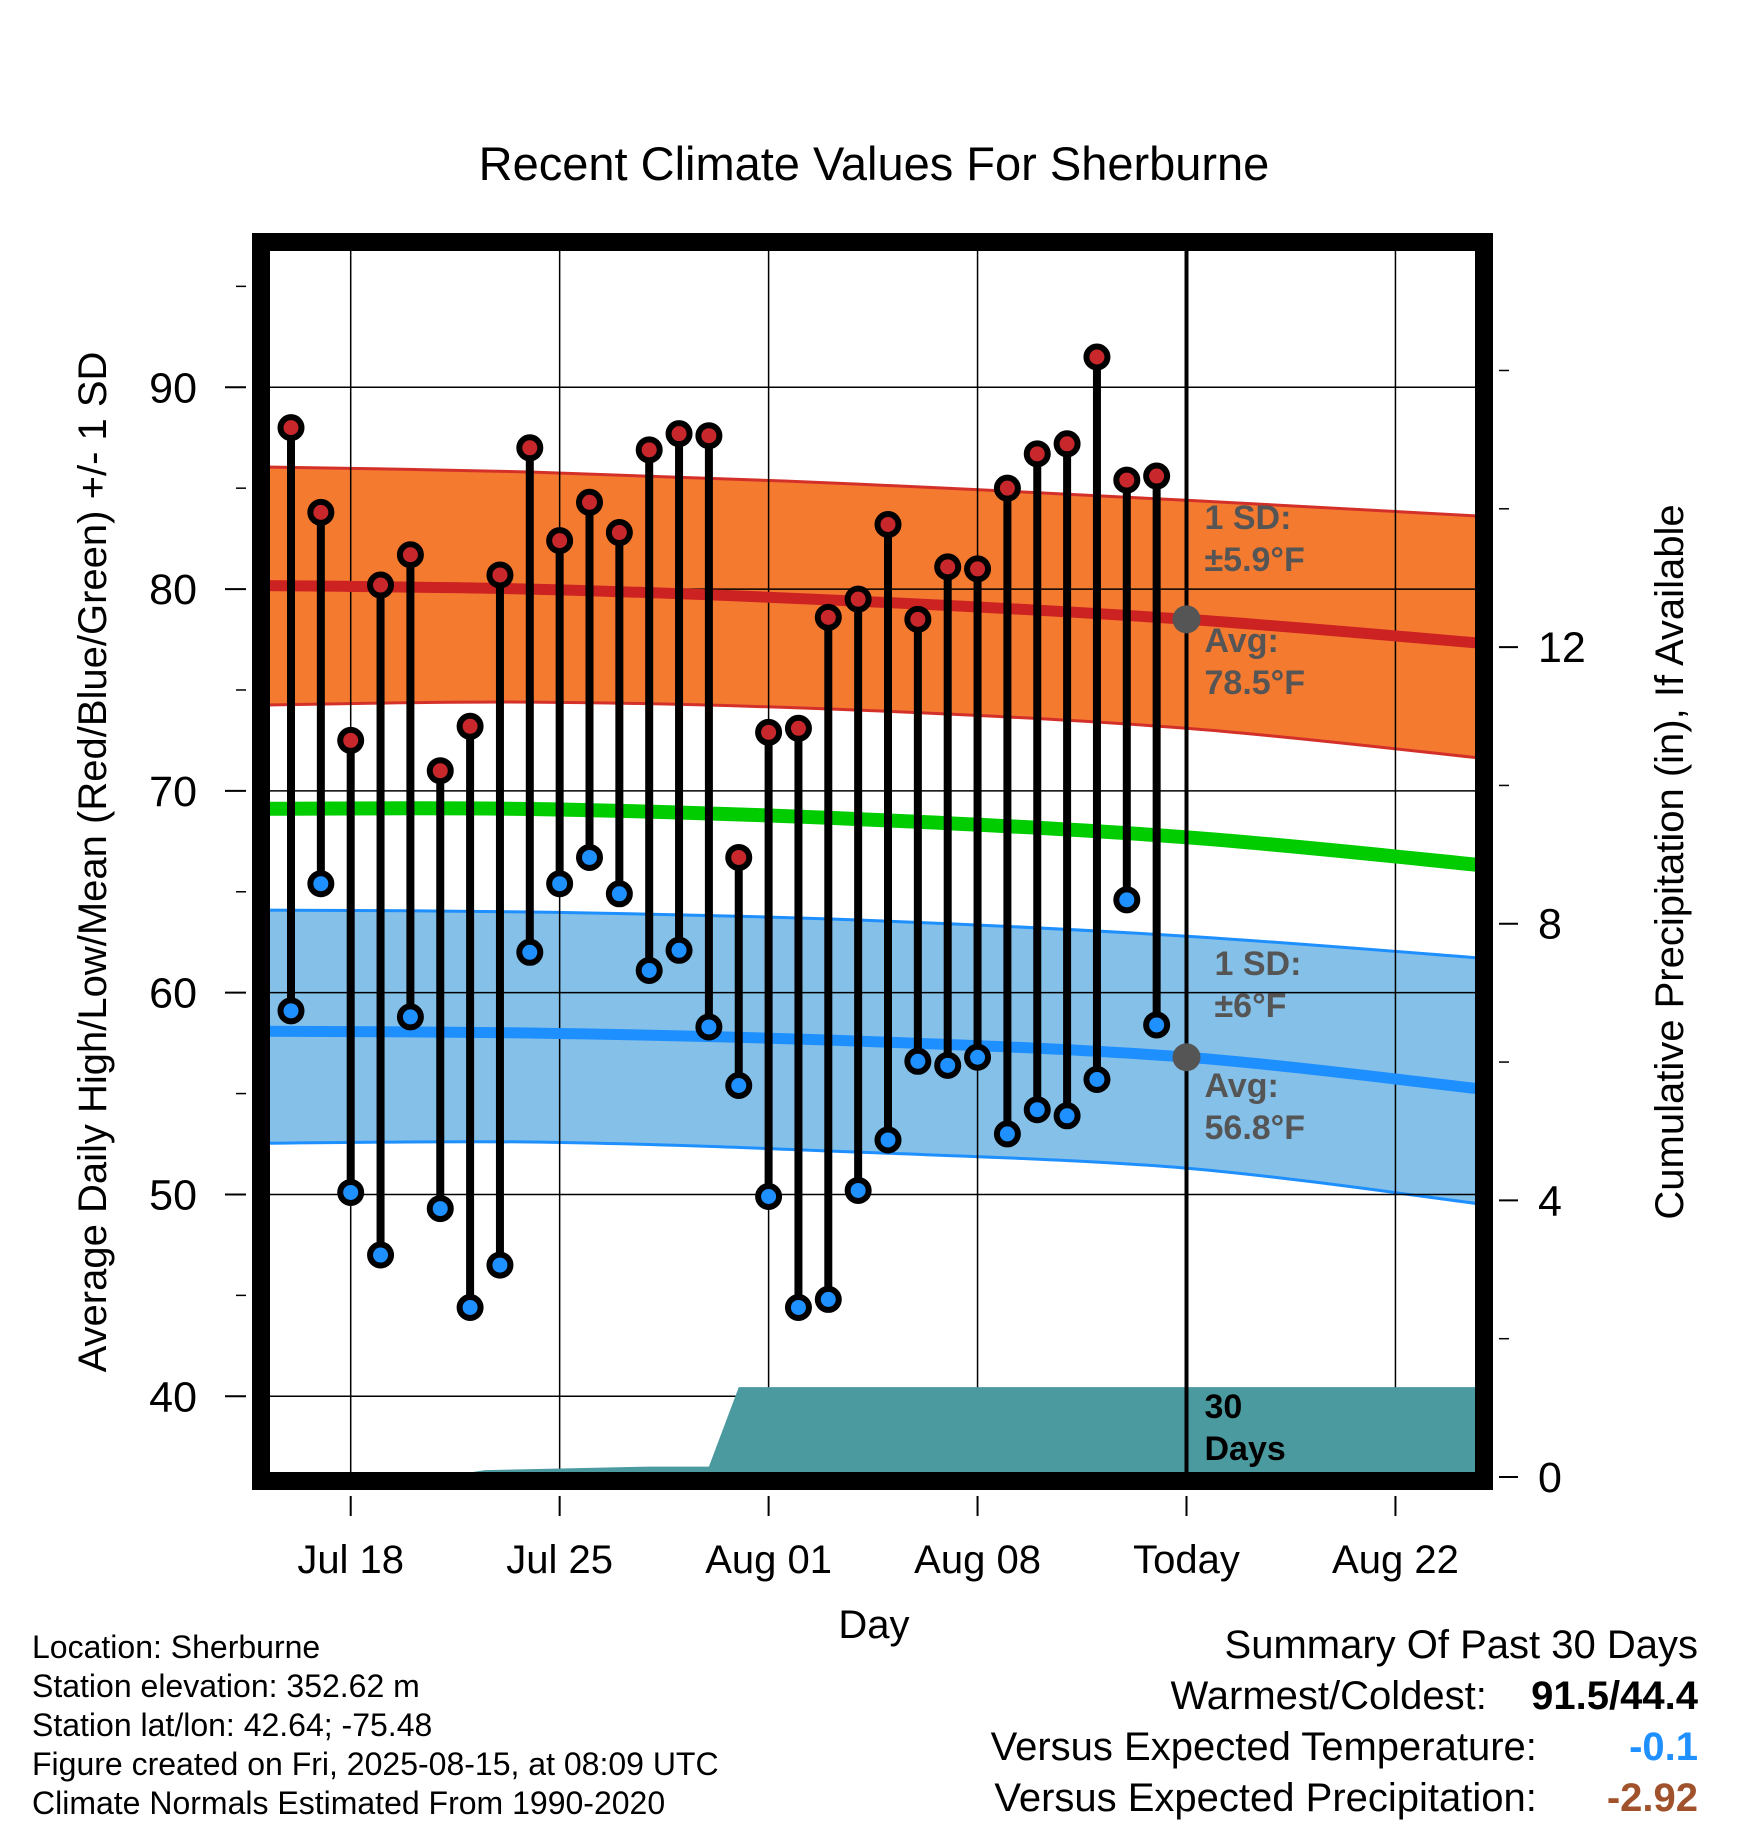  I want to click on normals-line: Climate Normals Estimated From 1990-2020, so click(349, 1803).